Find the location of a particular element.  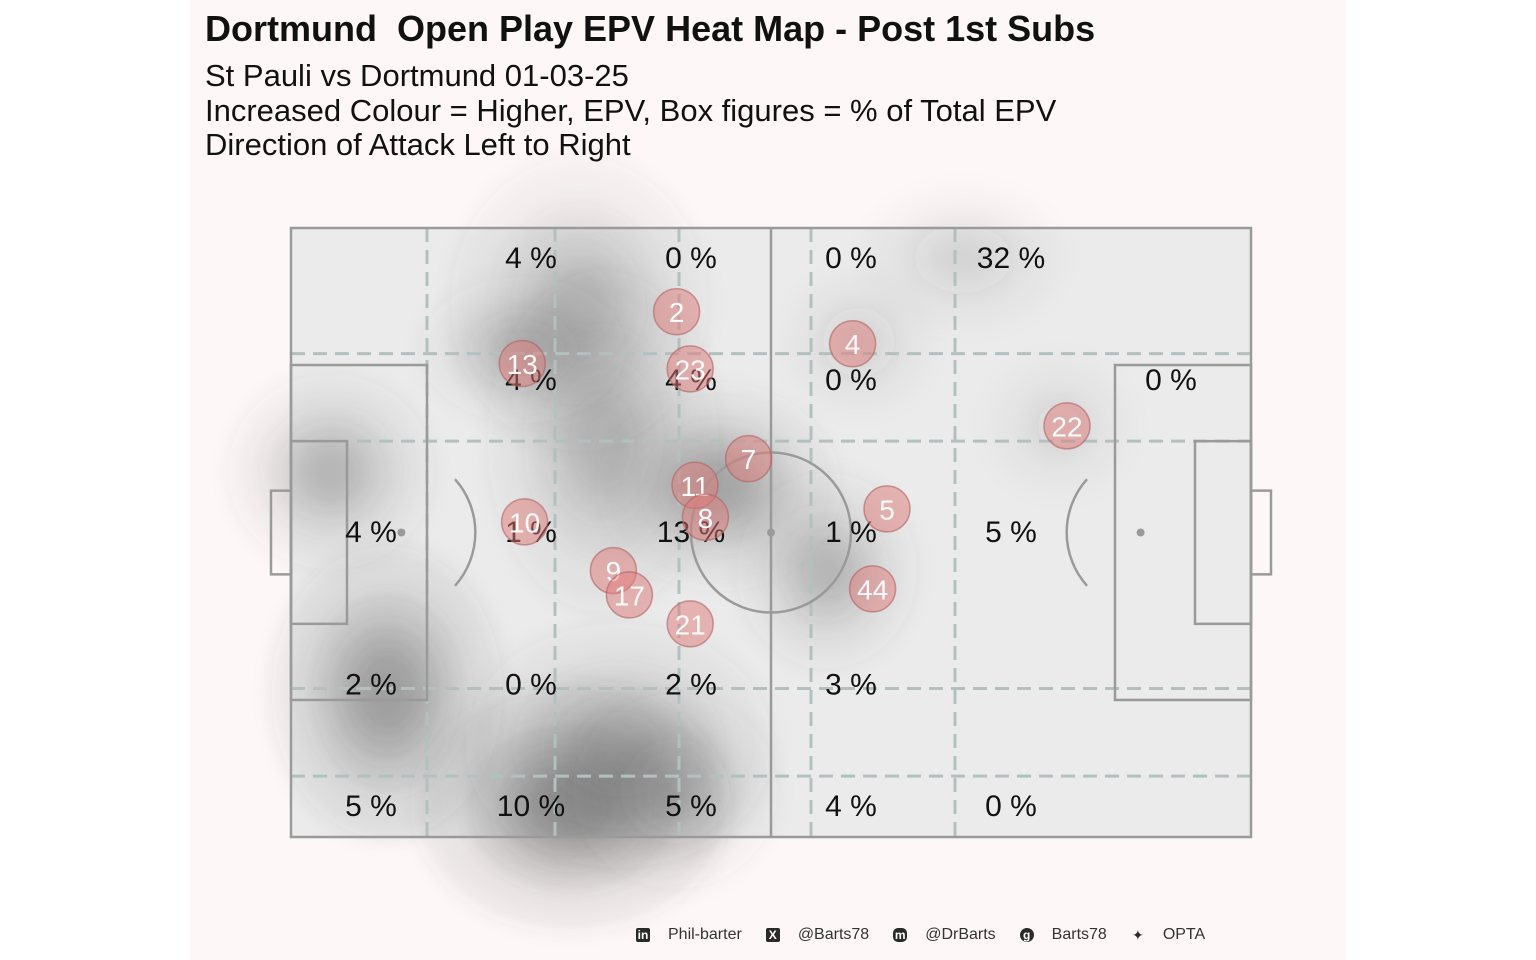

zone-label: 10 % is located at coordinates (531, 806).